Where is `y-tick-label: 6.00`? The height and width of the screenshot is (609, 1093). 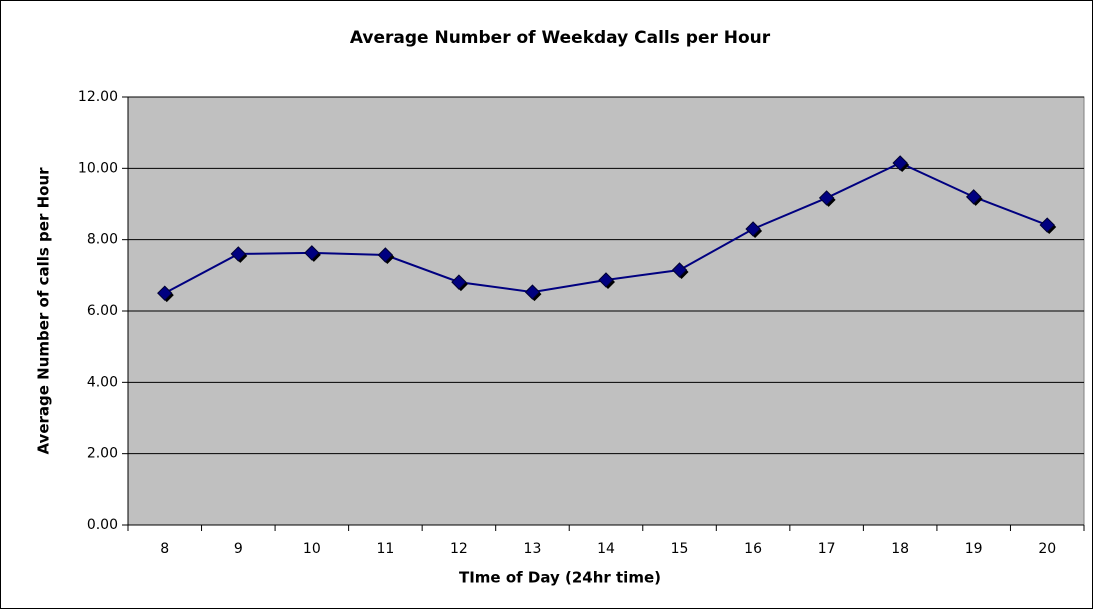
y-tick-label: 6.00 is located at coordinates (102, 311).